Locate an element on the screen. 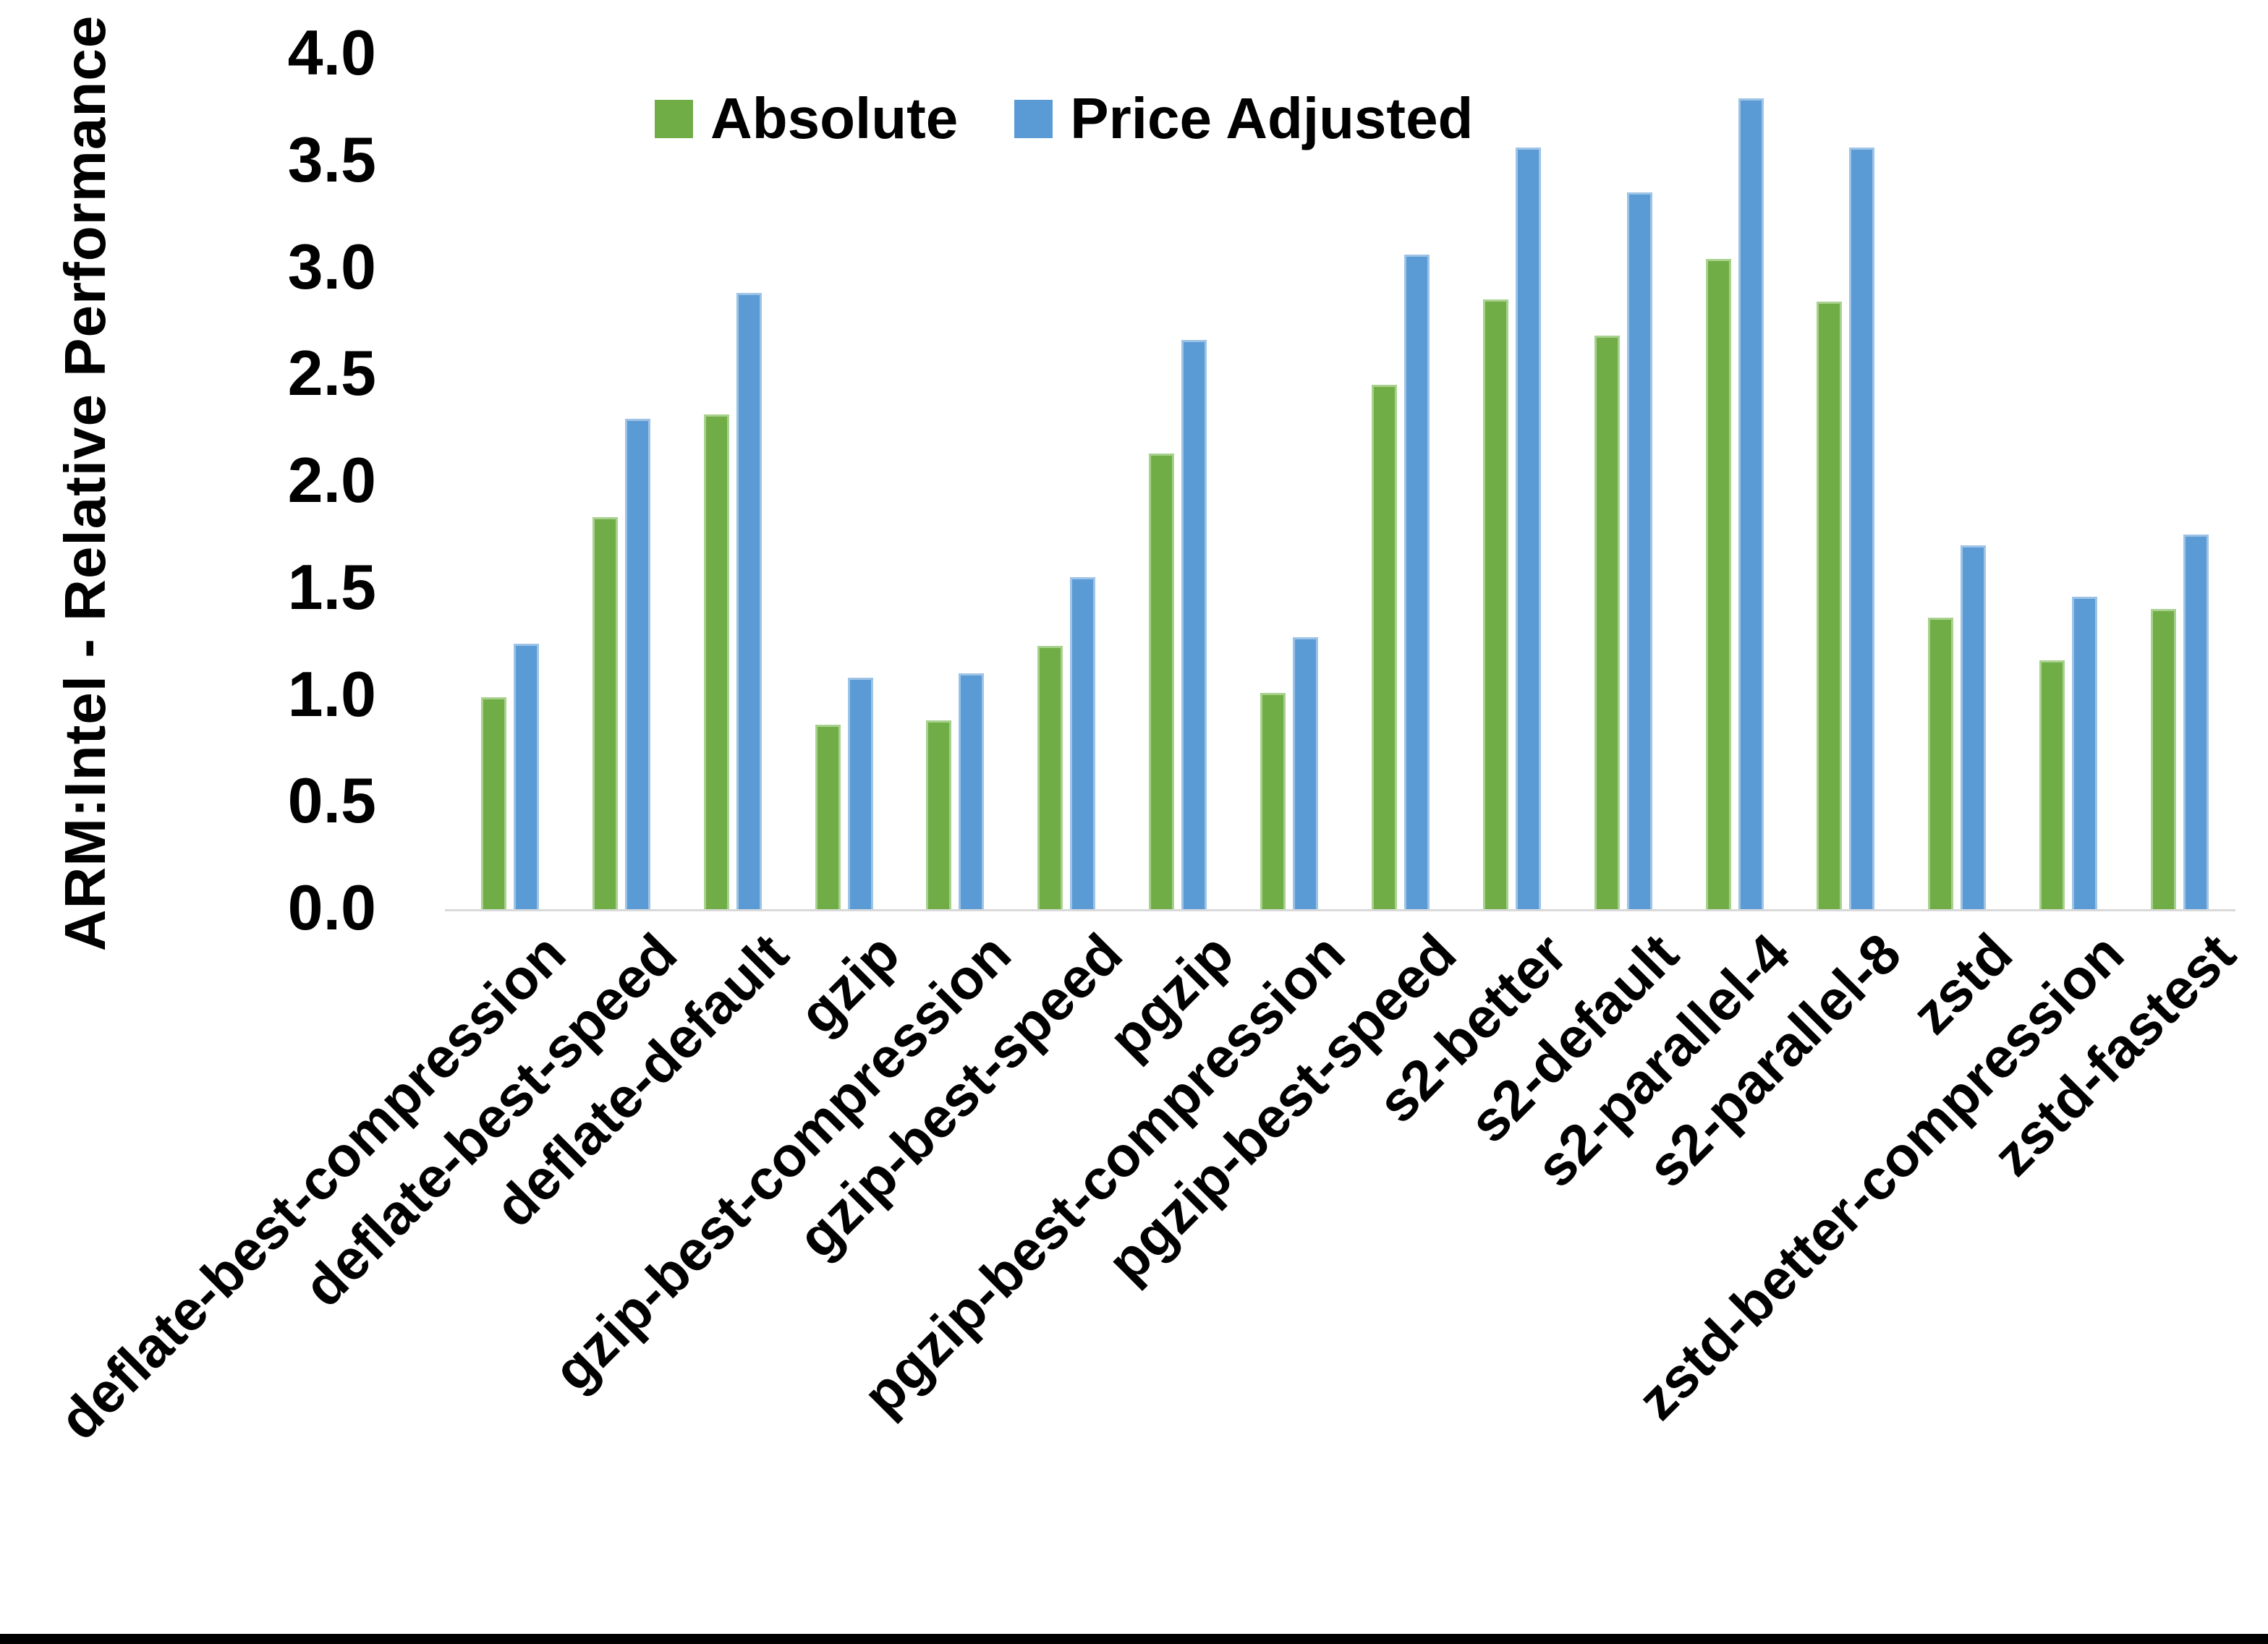 The height and width of the screenshot is (1644, 2268). y-tick-label: 2.5 is located at coordinates (331, 373).